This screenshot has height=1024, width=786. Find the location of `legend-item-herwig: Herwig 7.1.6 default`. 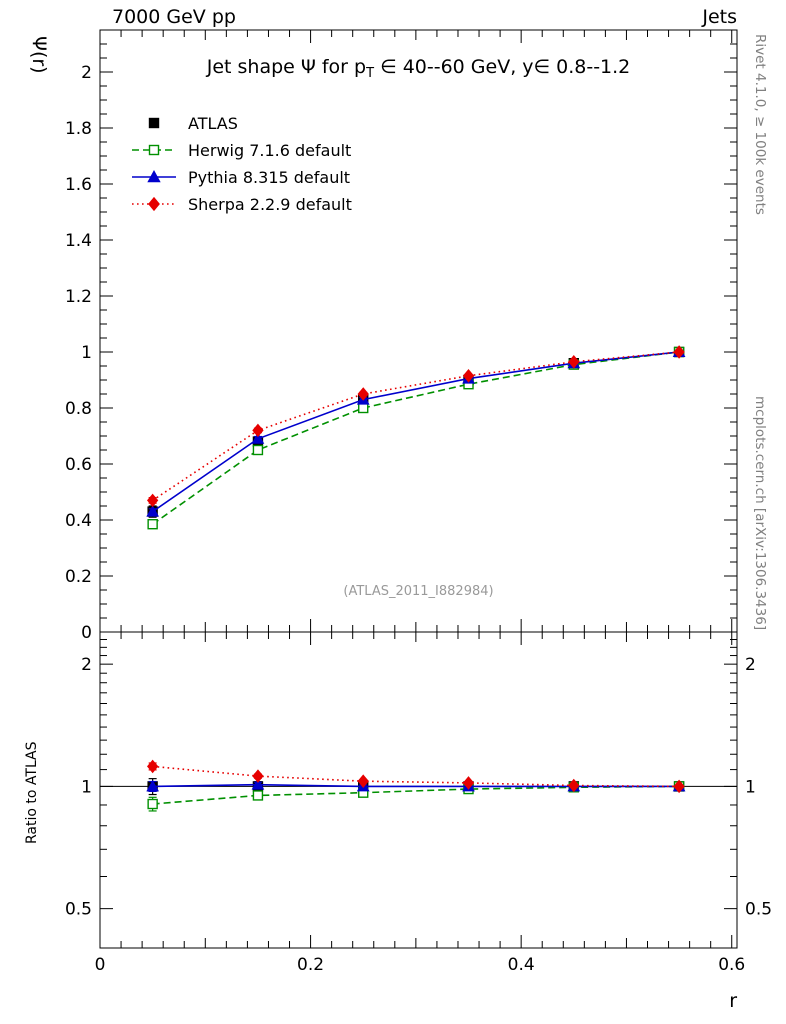

legend-item-herwig: Herwig 7.1.6 default is located at coordinates (241, 150).